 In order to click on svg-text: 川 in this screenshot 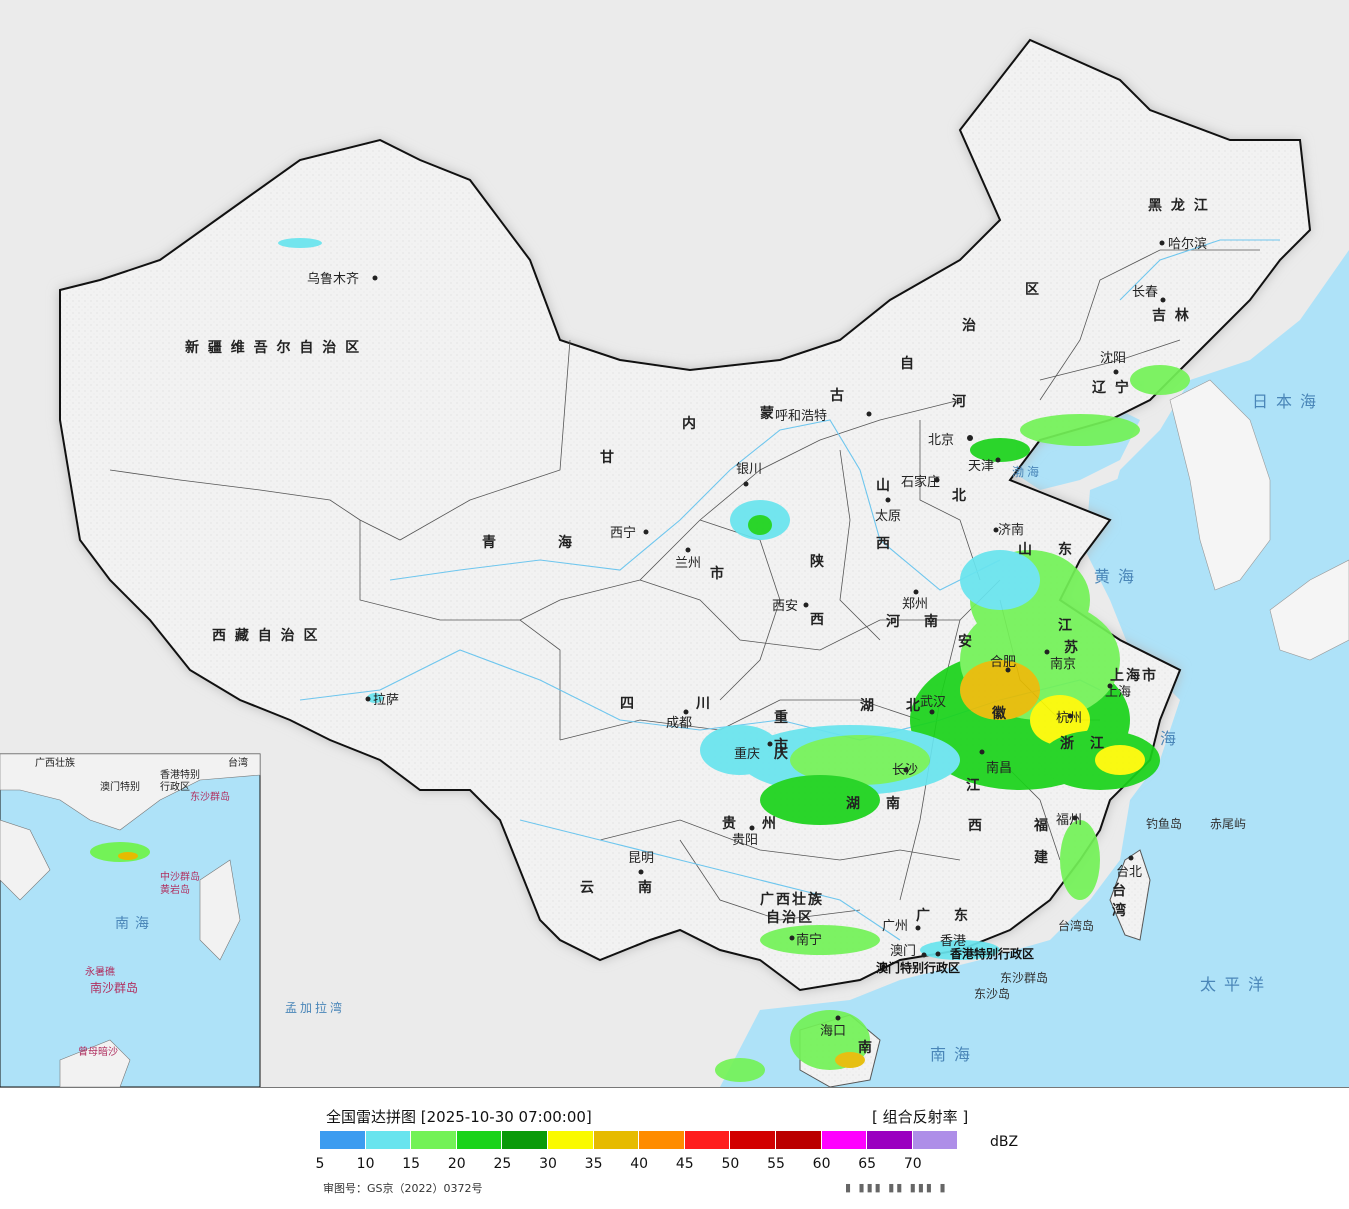, I will do `click(703, 704)`.